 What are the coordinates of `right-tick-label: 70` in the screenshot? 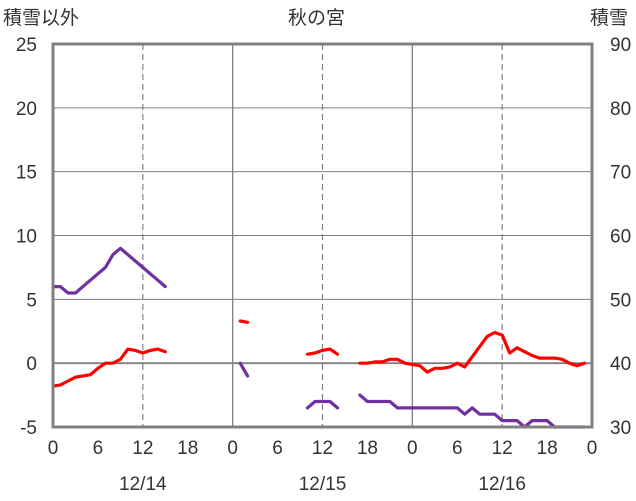 It's located at (620, 173).